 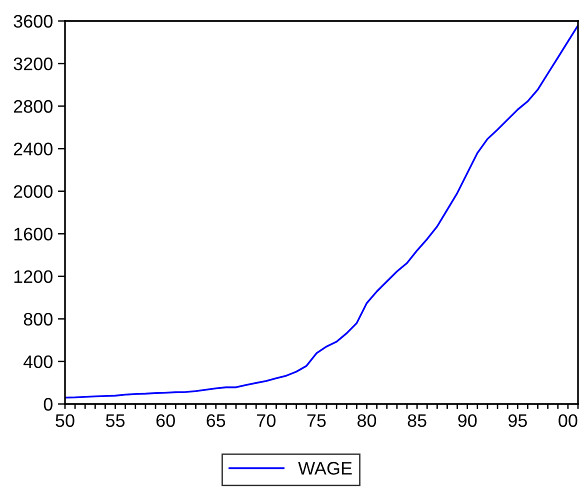 I want to click on y-tick-label: 1200, so click(x=33, y=277).